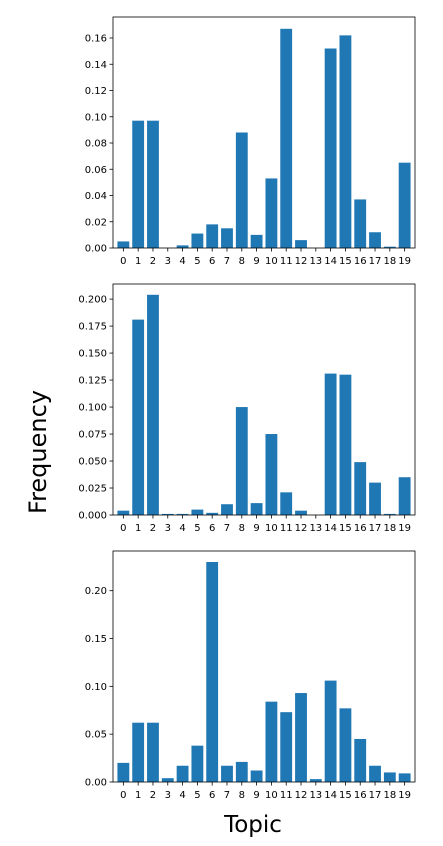 The image size is (443, 846). Describe the element at coordinates (96, 735) in the screenshot. I see `y-tick-label: 0.05` at that location.